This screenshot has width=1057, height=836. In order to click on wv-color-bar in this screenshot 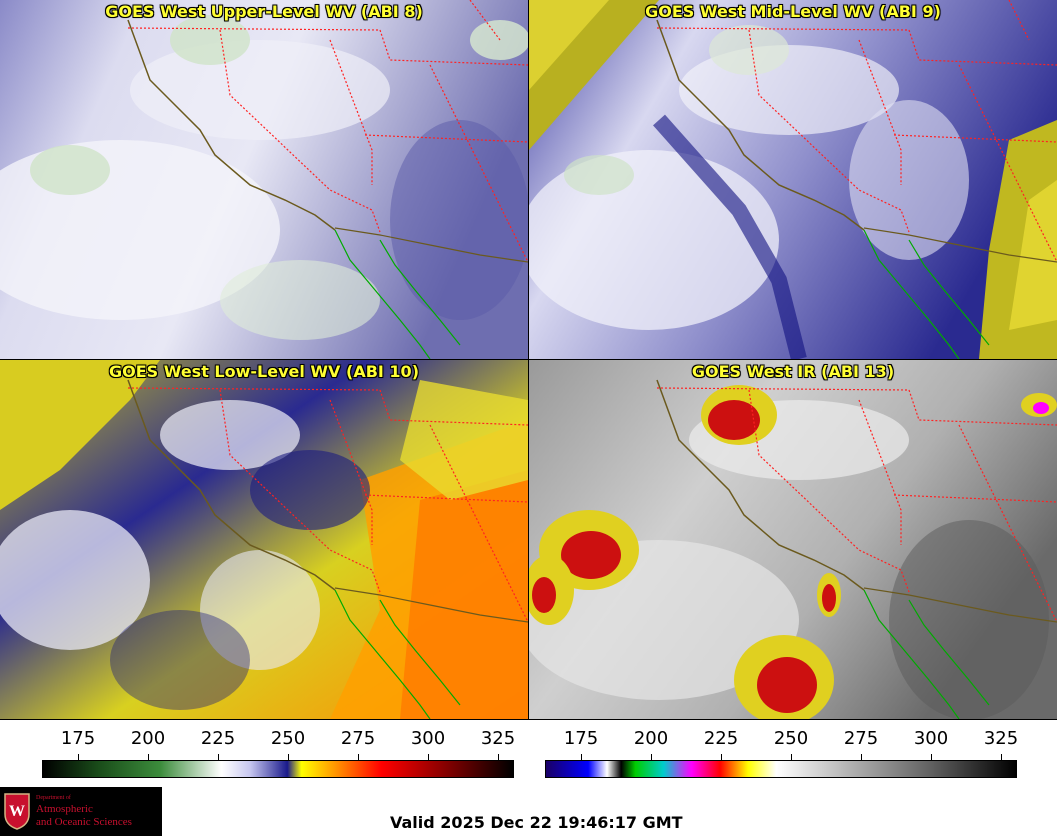, I will do `click(278, 769)`.